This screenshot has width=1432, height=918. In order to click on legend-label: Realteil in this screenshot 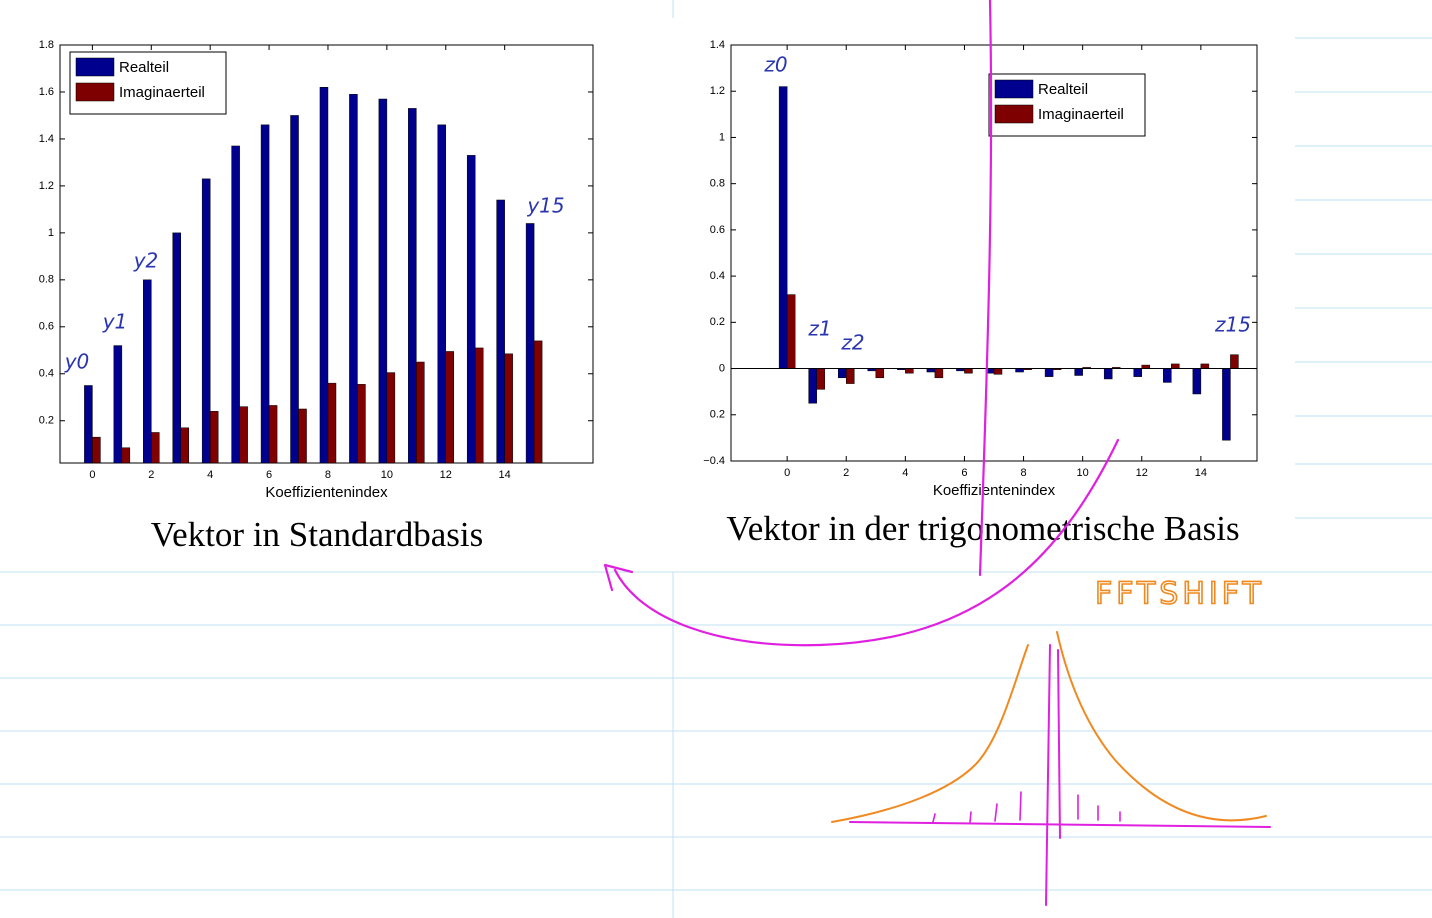, I will do `click(144, 67)`.